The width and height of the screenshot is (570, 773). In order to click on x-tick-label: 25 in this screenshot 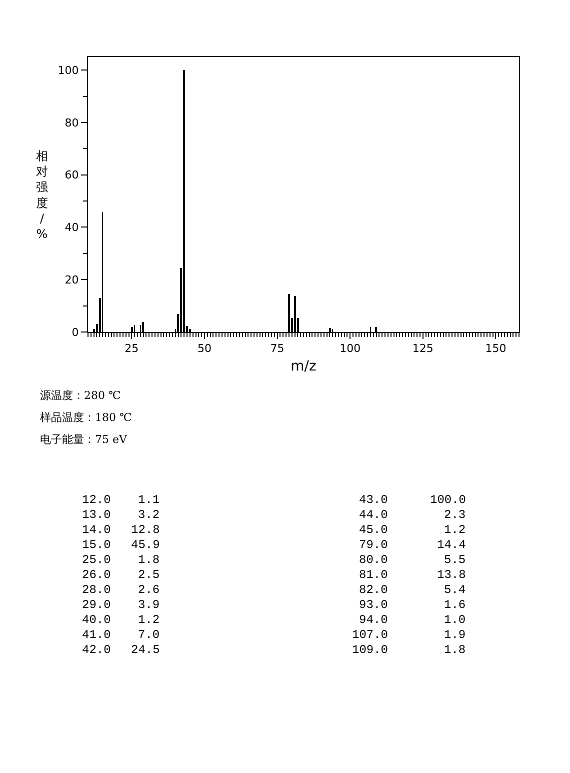, I will do `click(131, 349)`.